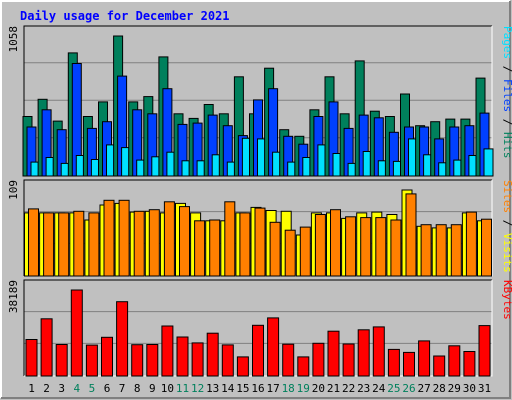 Image resolution: width=512 pixels, height=400 pixels. Describe the element at coordinates (107, 388) in the screenshot. I see `x-tick-label: 6` at that location.